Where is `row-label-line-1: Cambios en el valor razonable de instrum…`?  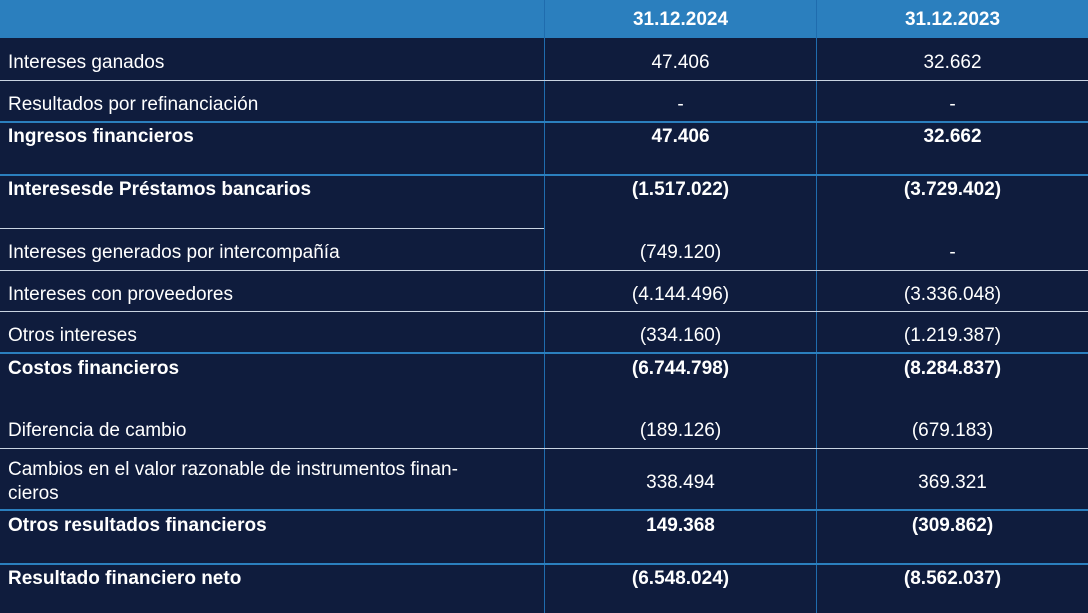 row-label-line-1: Cambios en el valor razonable de instrum… is located at coordinates (233, 469).